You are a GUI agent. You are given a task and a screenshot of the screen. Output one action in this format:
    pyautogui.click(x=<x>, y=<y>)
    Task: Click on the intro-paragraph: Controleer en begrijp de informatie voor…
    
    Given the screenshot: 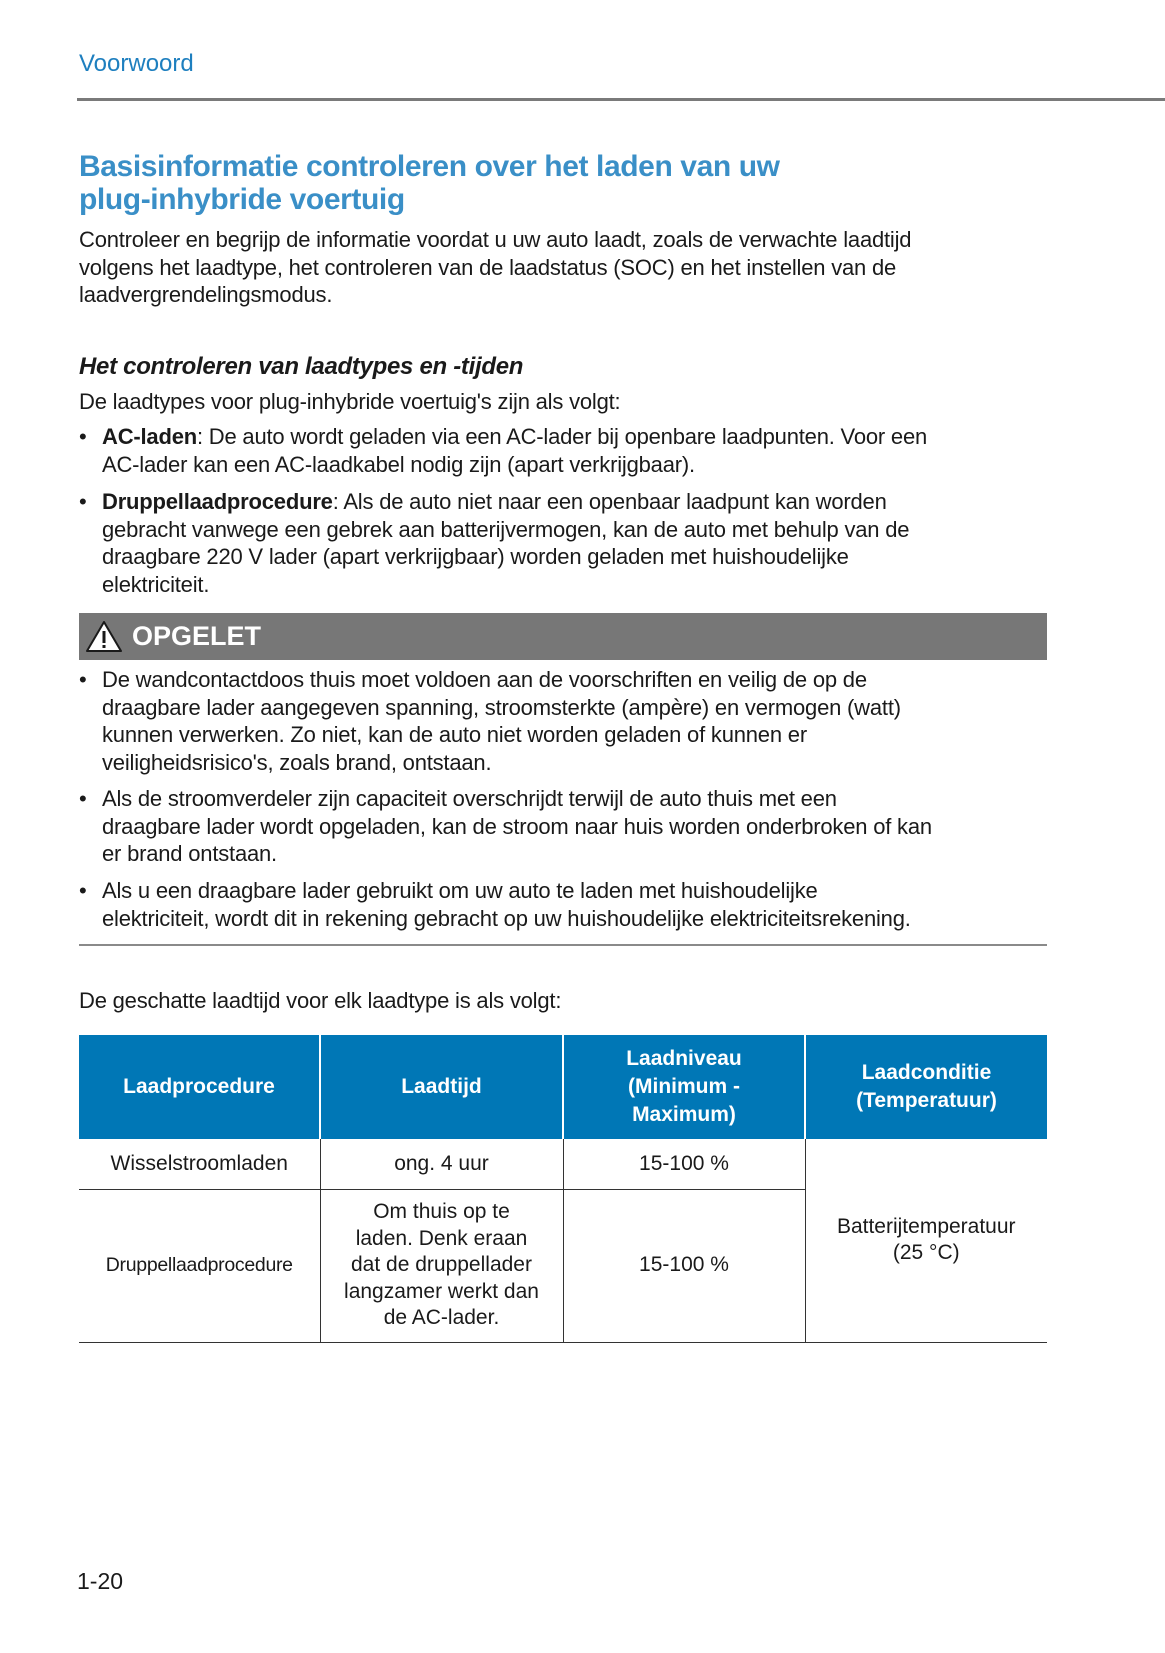 What is the action you would take?
    pyautogui.click(x=495, y=267)
    